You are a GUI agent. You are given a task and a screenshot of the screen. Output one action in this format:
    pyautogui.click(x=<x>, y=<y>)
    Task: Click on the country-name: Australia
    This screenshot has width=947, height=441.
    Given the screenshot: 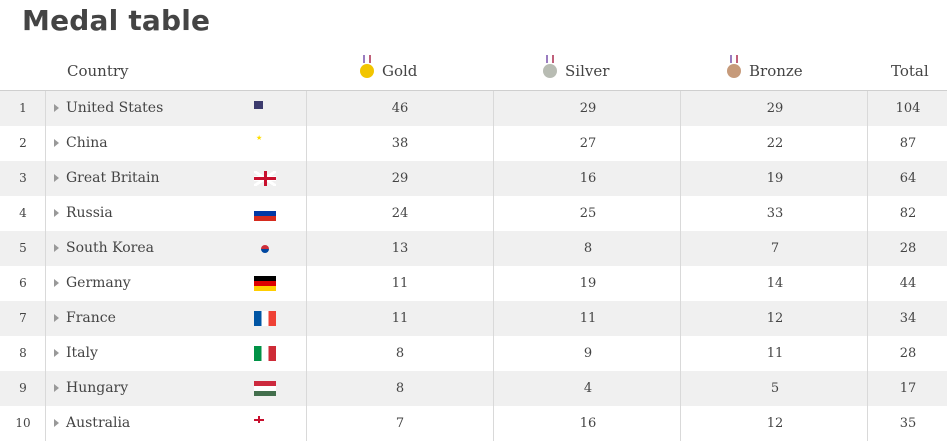 What is the action you would take?
    pyautogui.click(x=98, y=423)
    